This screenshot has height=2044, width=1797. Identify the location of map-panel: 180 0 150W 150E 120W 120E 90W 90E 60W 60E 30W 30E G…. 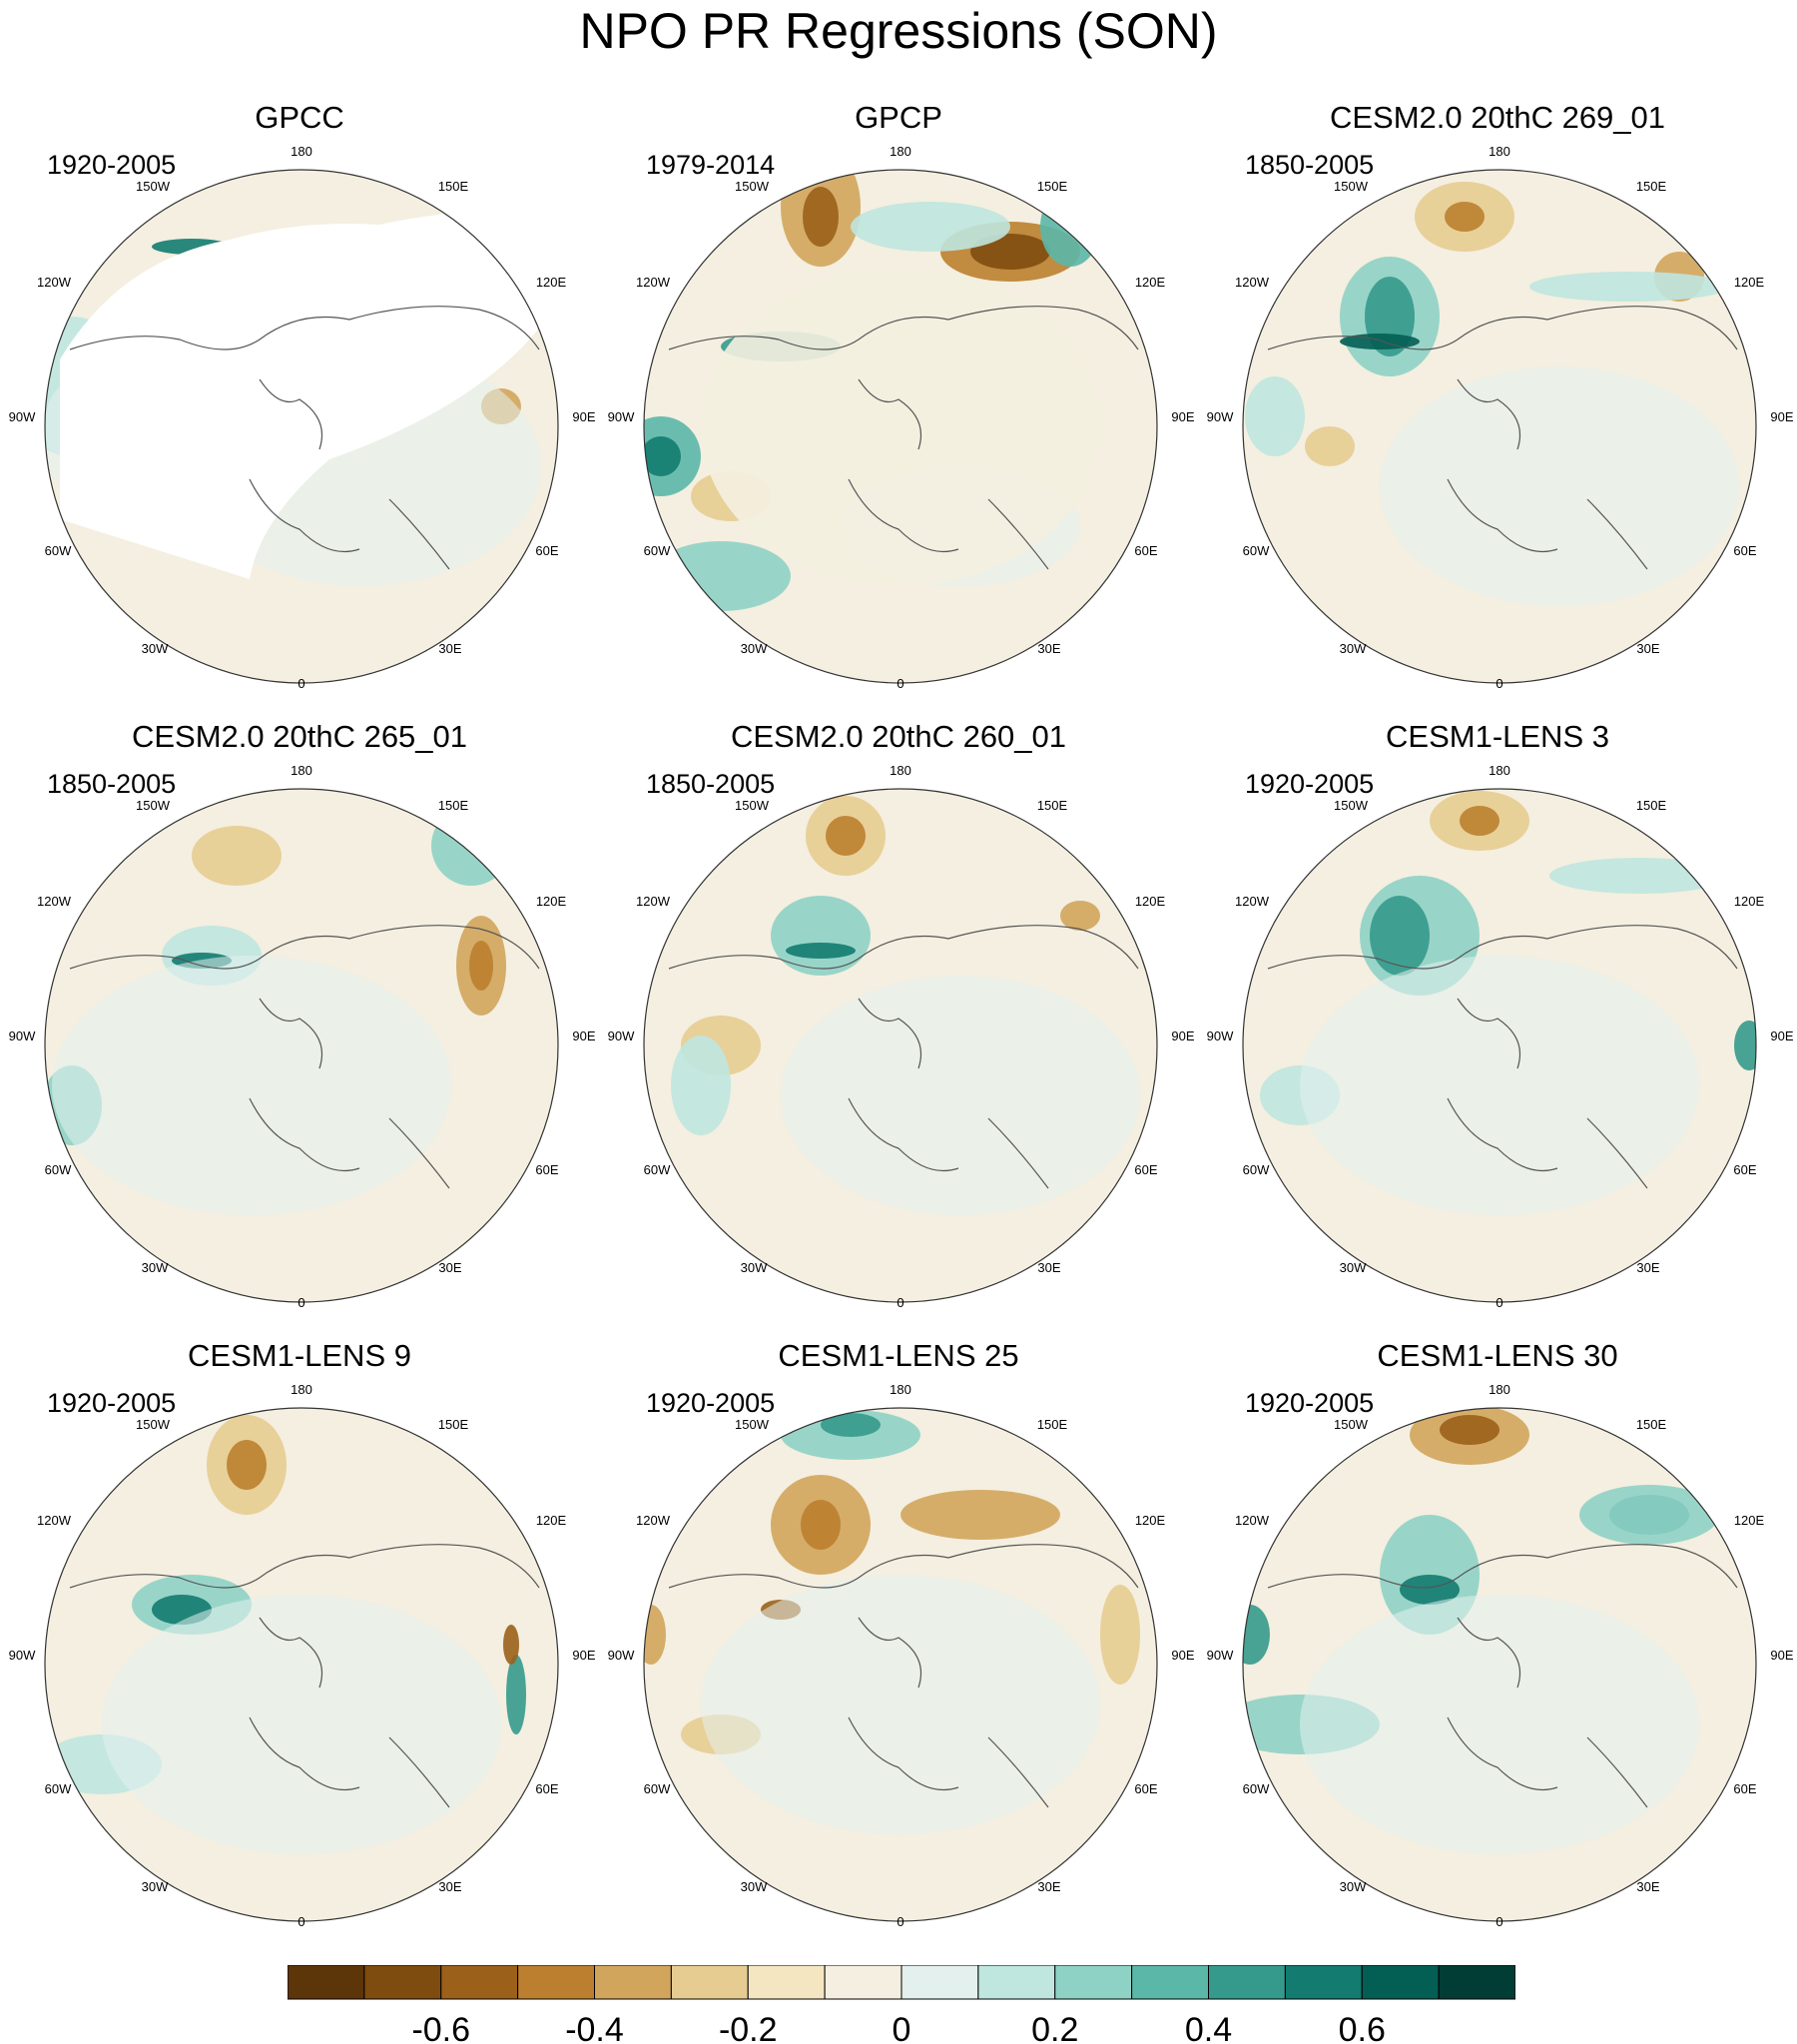
(898, 409).